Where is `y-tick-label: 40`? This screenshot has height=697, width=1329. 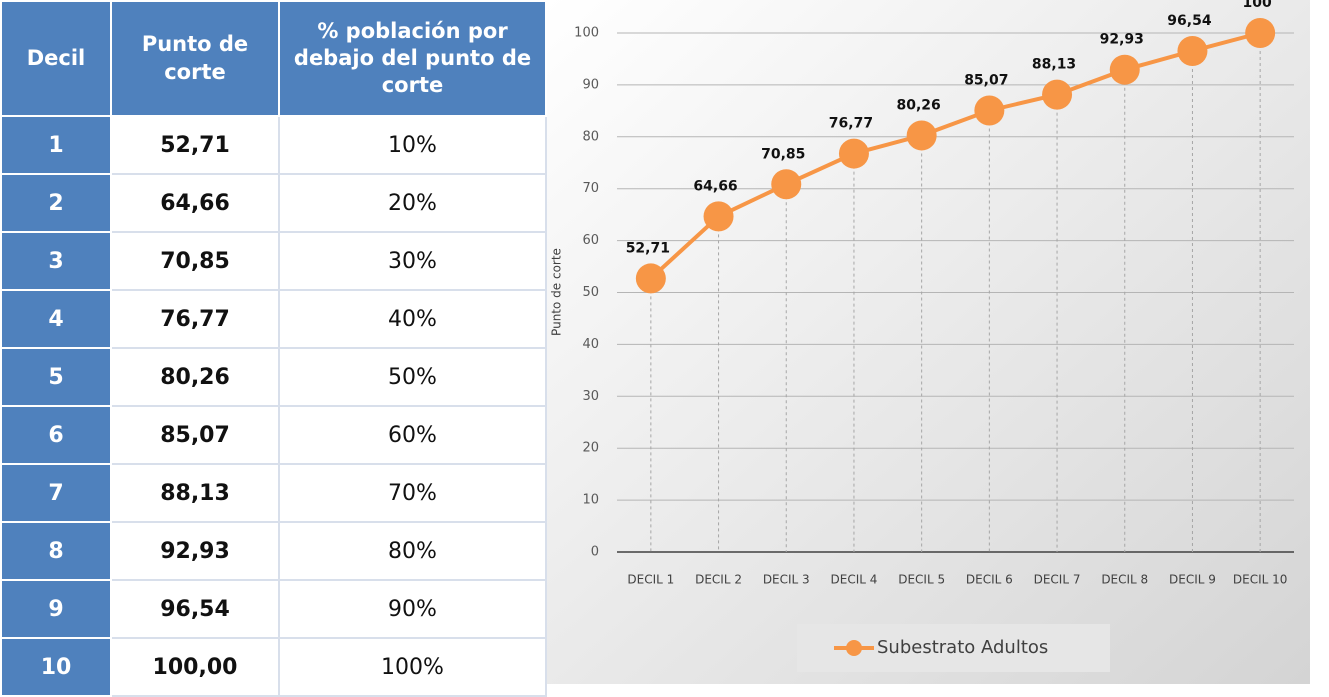 y-tick-label: 40 is located at coordinates (590, 344).